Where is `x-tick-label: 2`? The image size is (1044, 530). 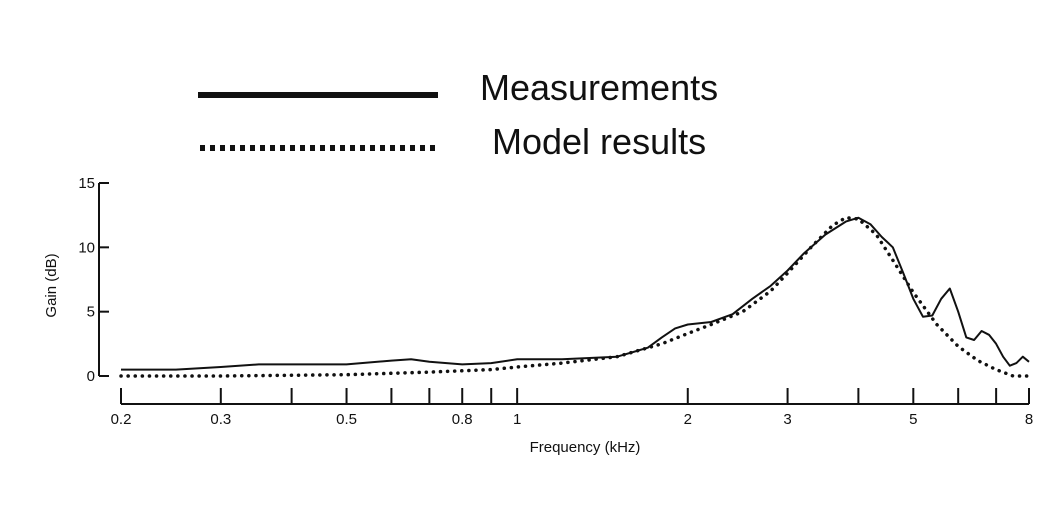 x-tick-label: 2 is located at coordinates (688, 419).